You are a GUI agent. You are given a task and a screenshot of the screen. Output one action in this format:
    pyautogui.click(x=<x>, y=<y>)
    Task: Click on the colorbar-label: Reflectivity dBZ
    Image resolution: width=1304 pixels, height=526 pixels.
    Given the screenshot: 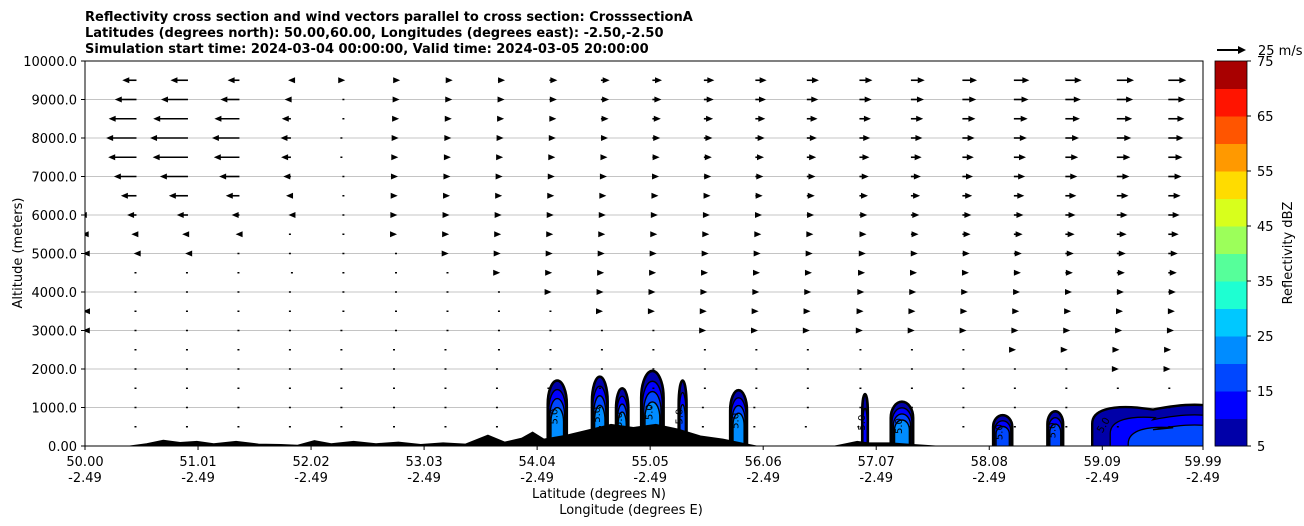 What is the action you would take?
    pyautogui.click(x=1288, y=253)
    